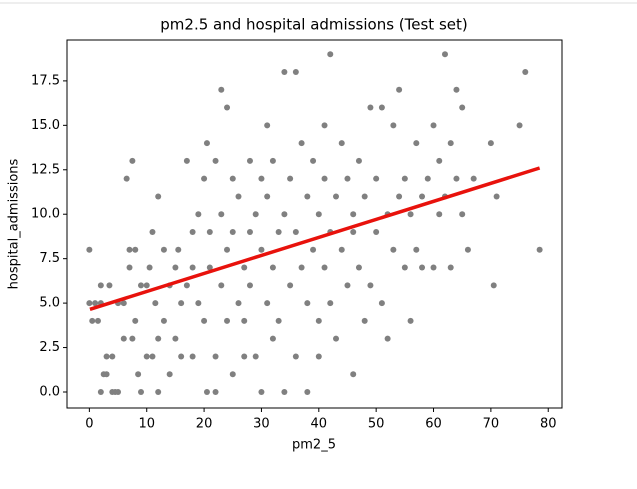 This screenshot has width=637, height=489. I want to click on x-tick-label: 50, so click(376, 424).